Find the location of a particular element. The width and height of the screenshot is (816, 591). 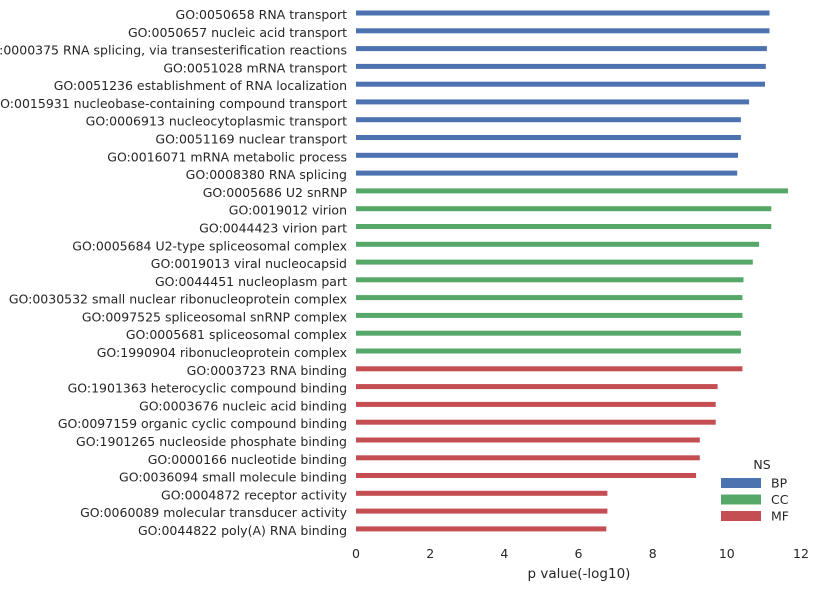

category-label: GO:1901265 nucleoside phosphate binding is located at coordinates (211, 441).